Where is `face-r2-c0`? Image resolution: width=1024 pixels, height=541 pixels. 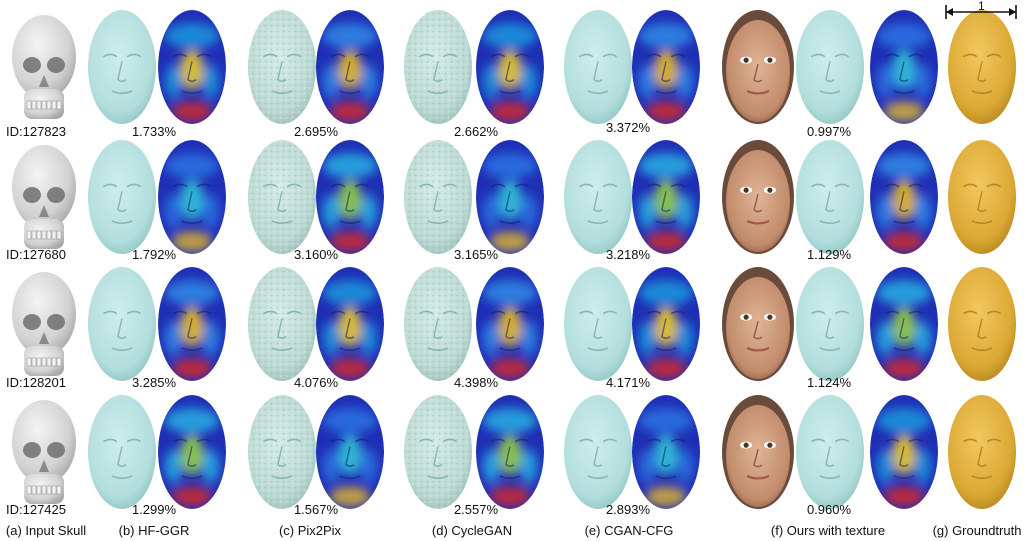
face-r2-c0 is located at coordinates (44, 324).